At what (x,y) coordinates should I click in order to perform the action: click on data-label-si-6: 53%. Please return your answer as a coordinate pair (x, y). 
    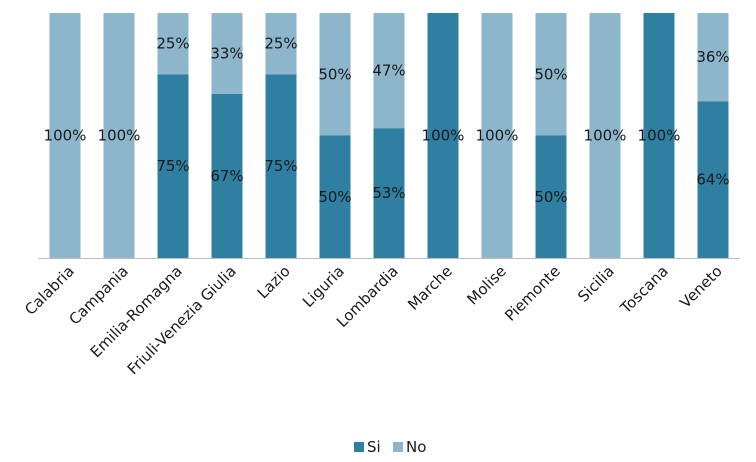
    Looking at the image, I should click on (388, 193).